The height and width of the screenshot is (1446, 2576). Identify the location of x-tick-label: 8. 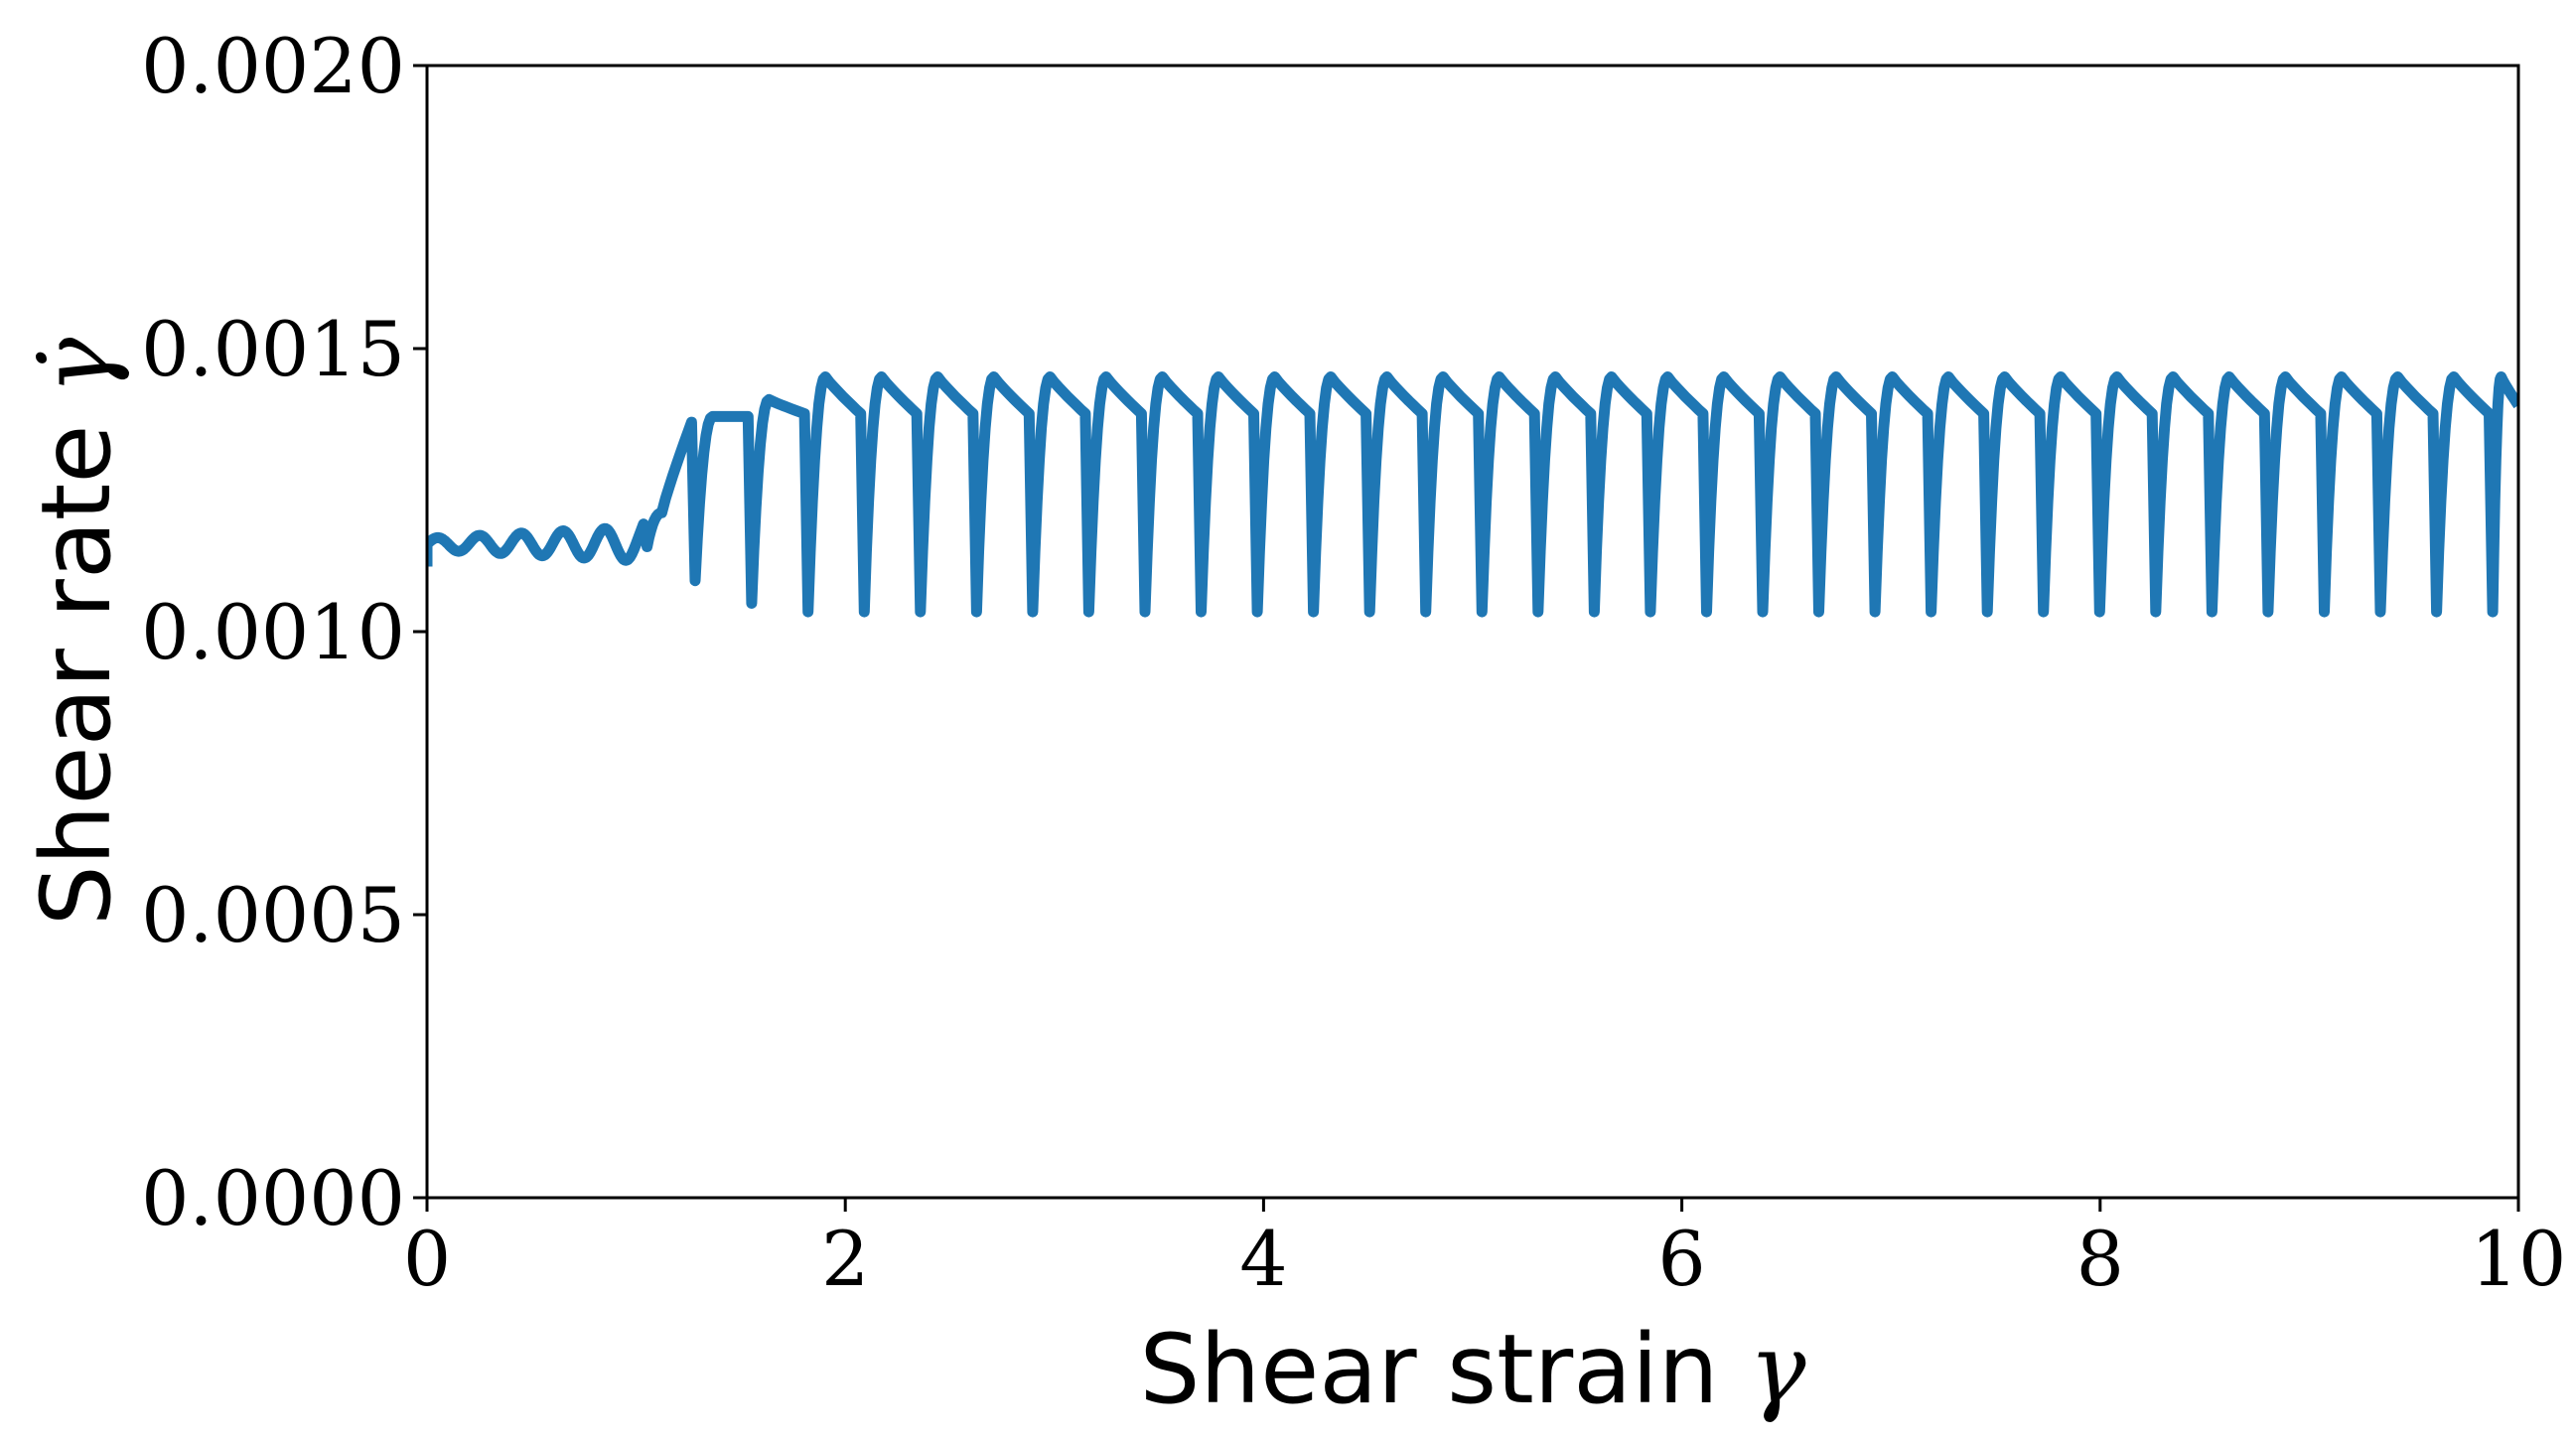
(2100, 1259).